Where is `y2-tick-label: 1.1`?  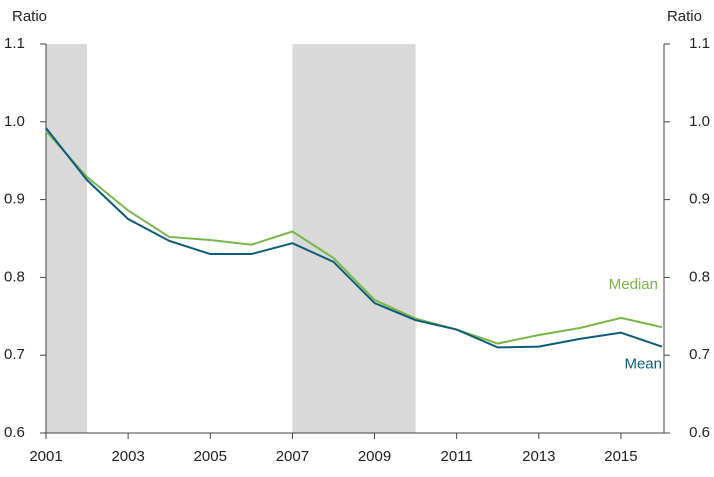
y2-tick-label: 1.1 is located at coordinates (699, 43).